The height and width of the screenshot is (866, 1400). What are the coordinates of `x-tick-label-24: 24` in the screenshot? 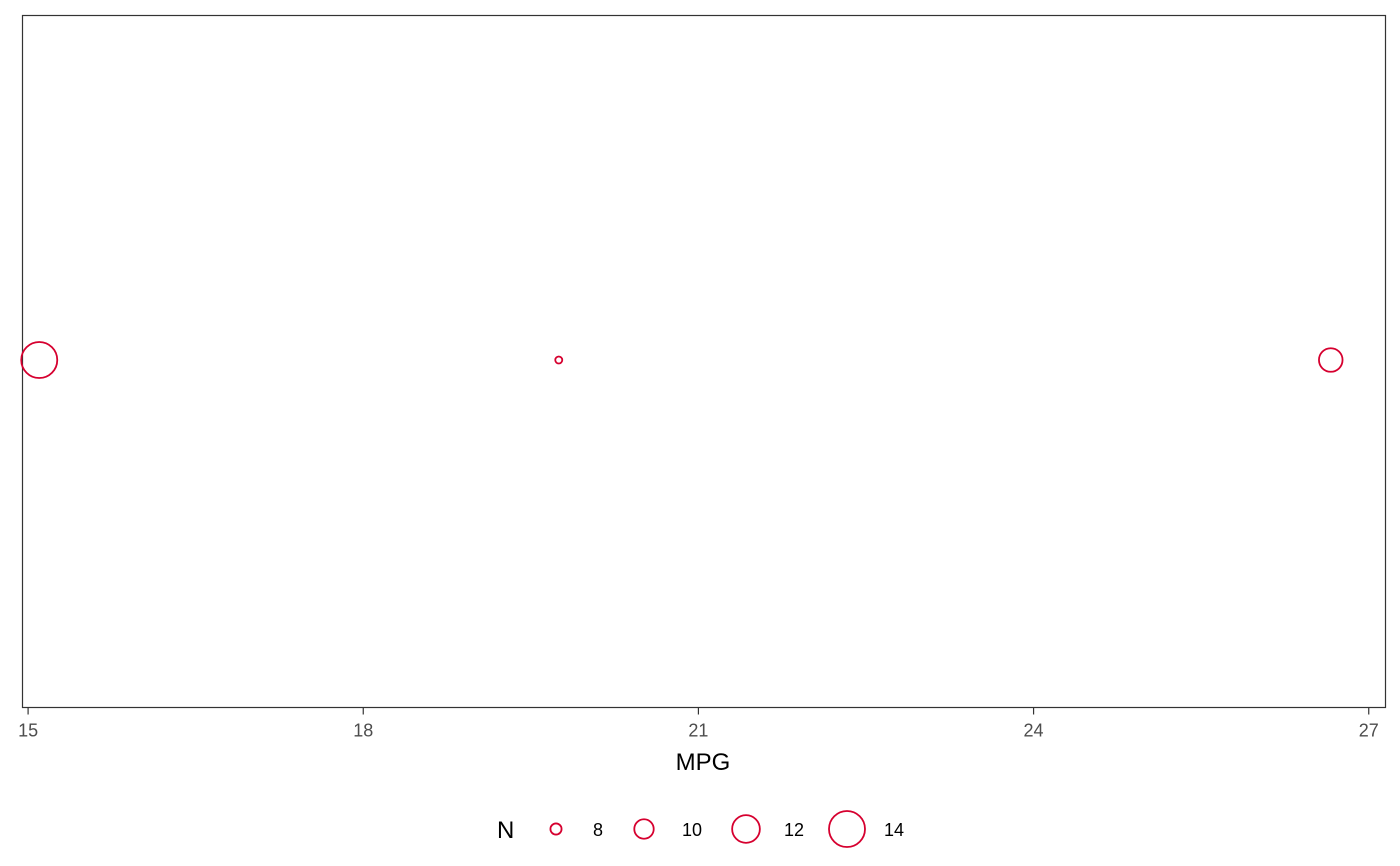 It's located at (1034, 731).